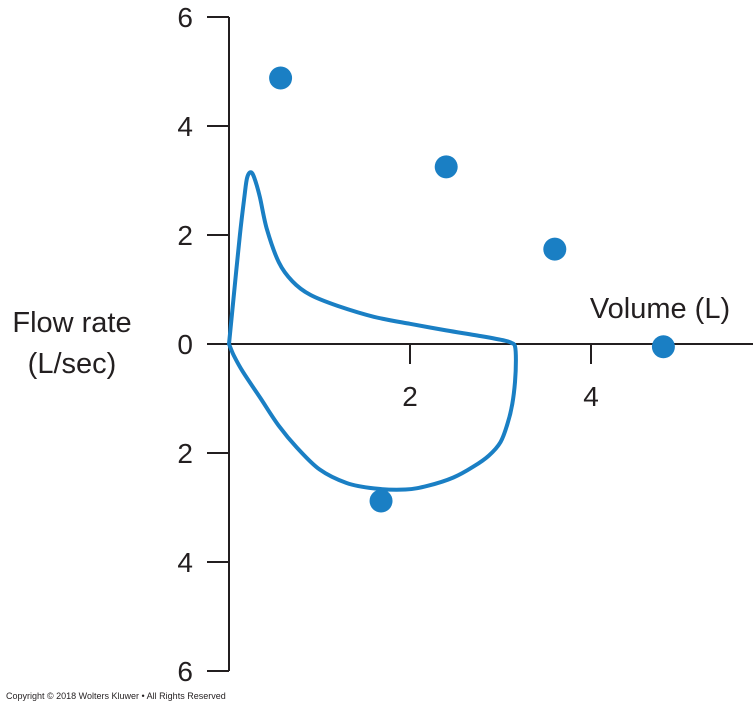  What do you see at coordinates (203, 344) in the screenshot?
I see `y-axis-ticks: 6 4 2 0 2 4 6` at bounding box center [203, 344].